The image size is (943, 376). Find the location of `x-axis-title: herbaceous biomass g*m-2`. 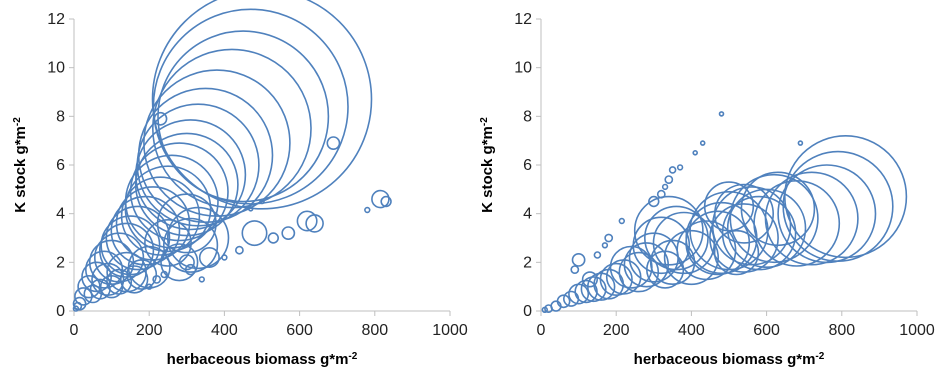

x-axis-title: herbaceous biomass g*m-2 is located at coordinates (262, 360).